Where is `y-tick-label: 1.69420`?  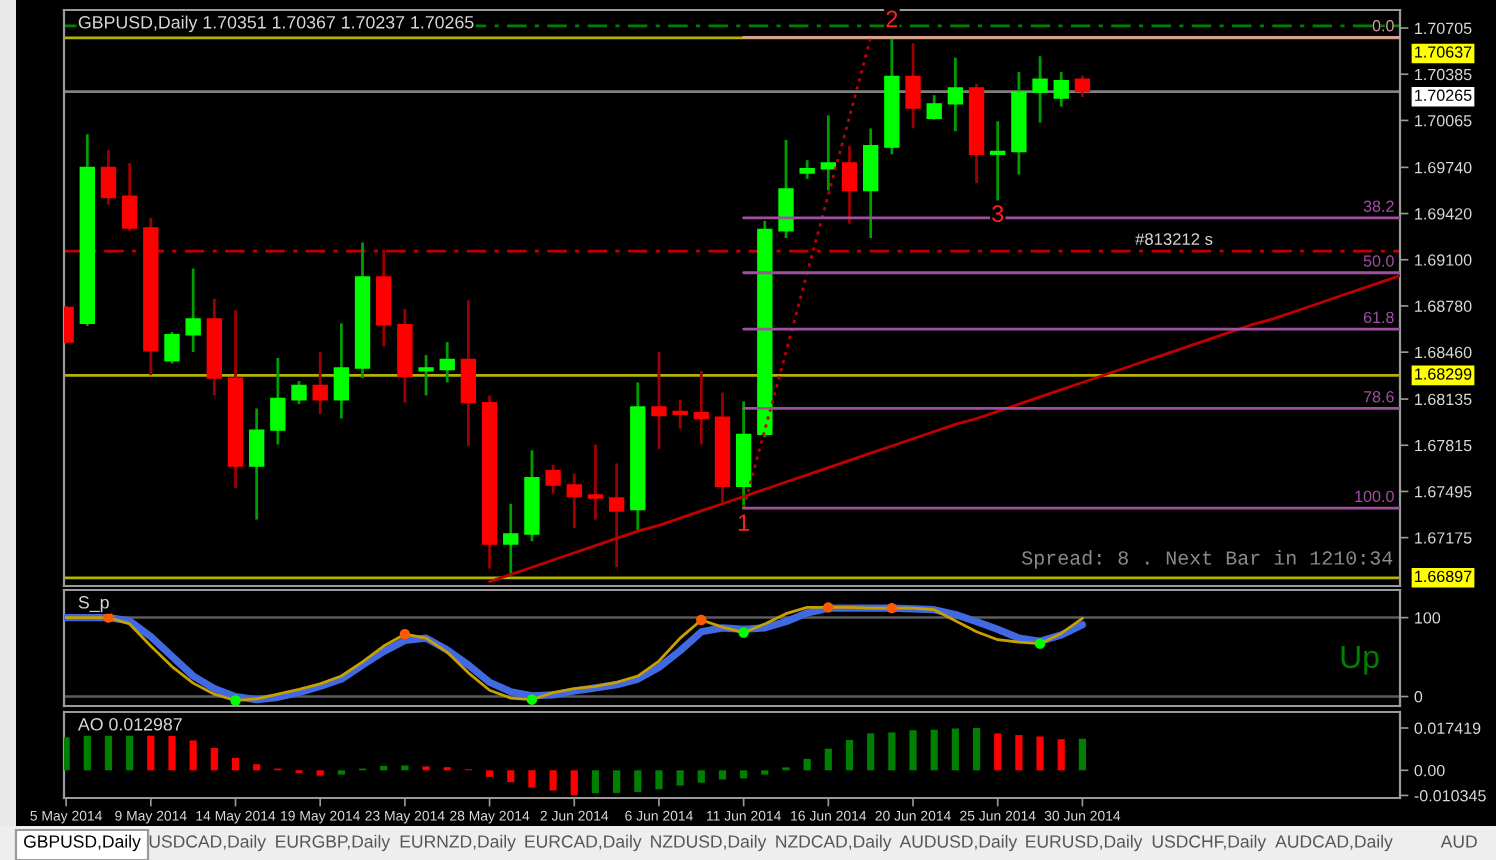
y-tick-label: 1.69420 is located at coordinates (1443, 214).